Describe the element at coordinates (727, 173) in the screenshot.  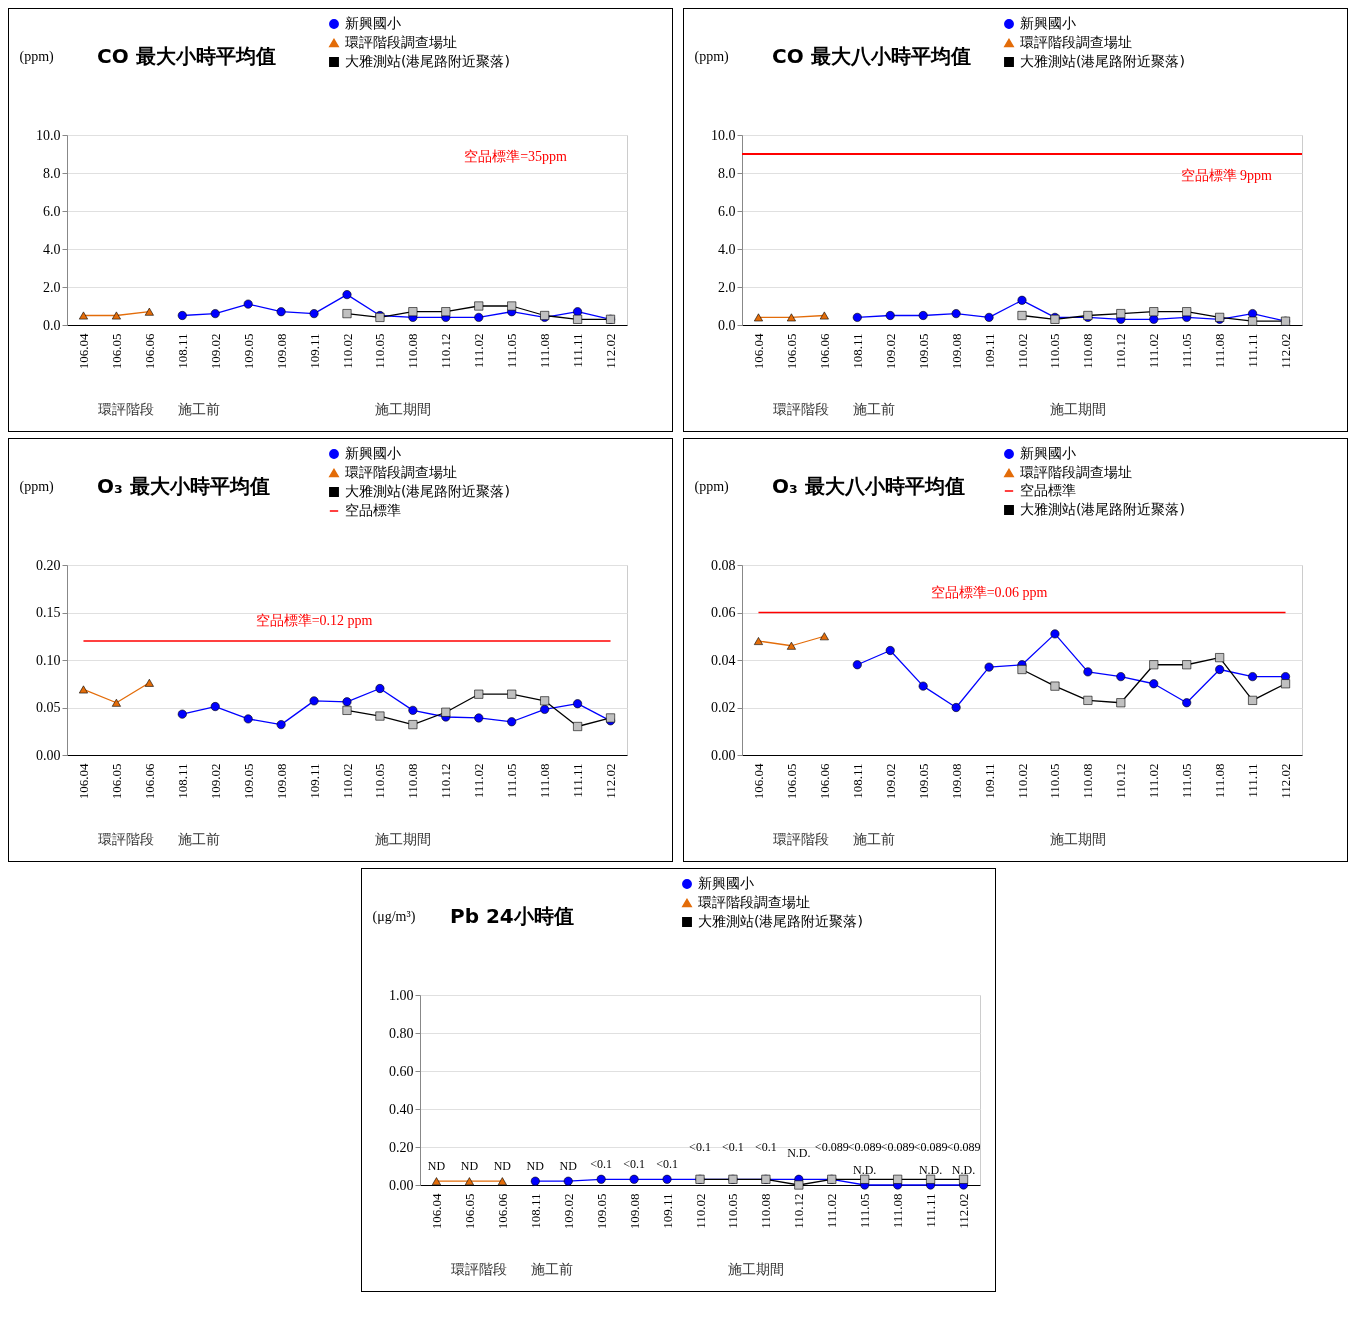
I see `y-tick-label: 8.0` at that location.